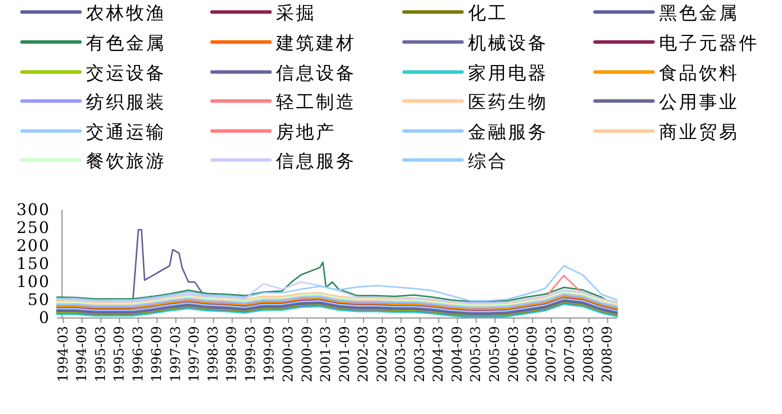 The height and width of the screenshot is (414, 782). Describe the element at coordinates (508, 43) in the screenshot. I see `legend-label: 机械设备` at that location.